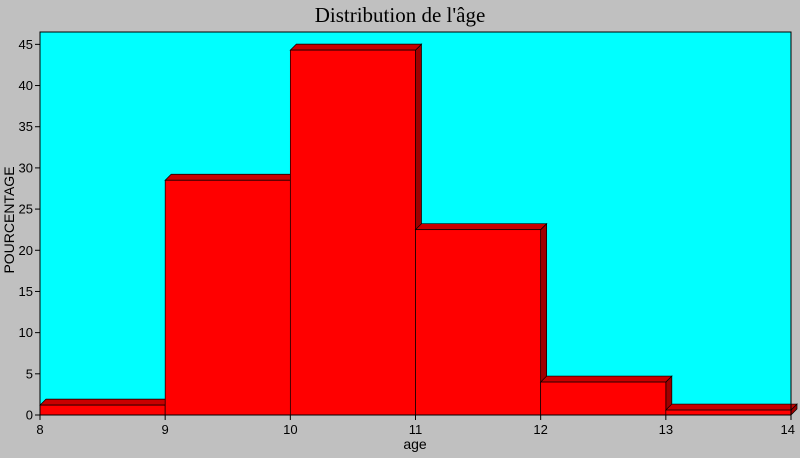 Image resolution: width=800 pixels, height=458 pixels. Describe the element at coordinates (165, 429) in the screenshot. I see `x-tick-label-1: 9` at that location.